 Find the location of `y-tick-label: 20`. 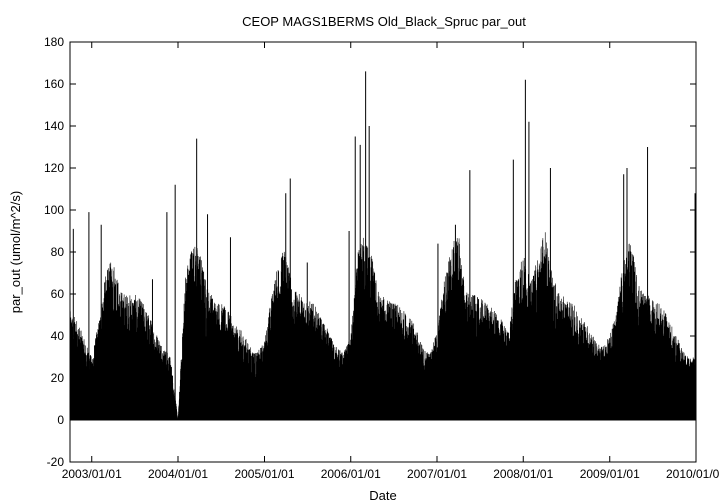

y-tick-label: 20 is located at coordinates (58, 378).